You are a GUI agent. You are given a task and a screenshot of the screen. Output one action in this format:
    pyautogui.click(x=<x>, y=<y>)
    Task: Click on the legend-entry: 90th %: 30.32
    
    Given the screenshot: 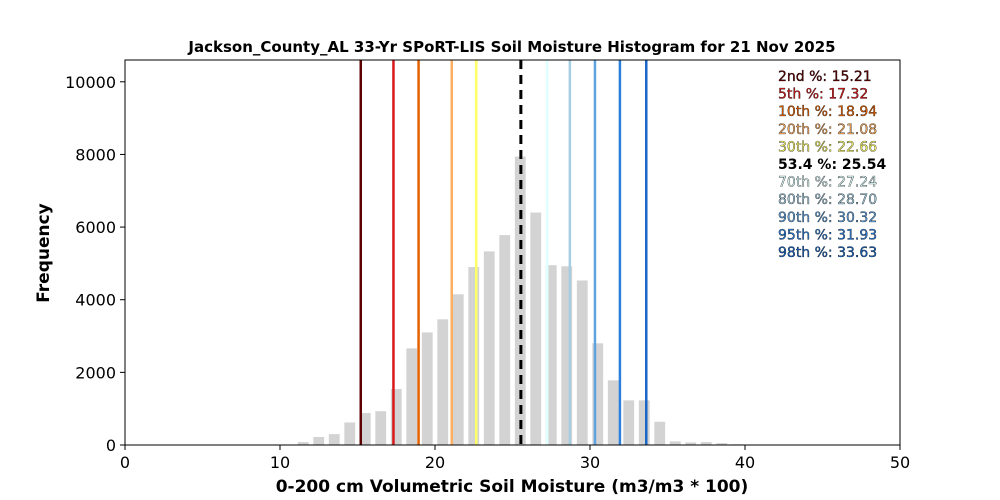 What is the action you would take?
    pyautogui.click(x=827, y=218)
    